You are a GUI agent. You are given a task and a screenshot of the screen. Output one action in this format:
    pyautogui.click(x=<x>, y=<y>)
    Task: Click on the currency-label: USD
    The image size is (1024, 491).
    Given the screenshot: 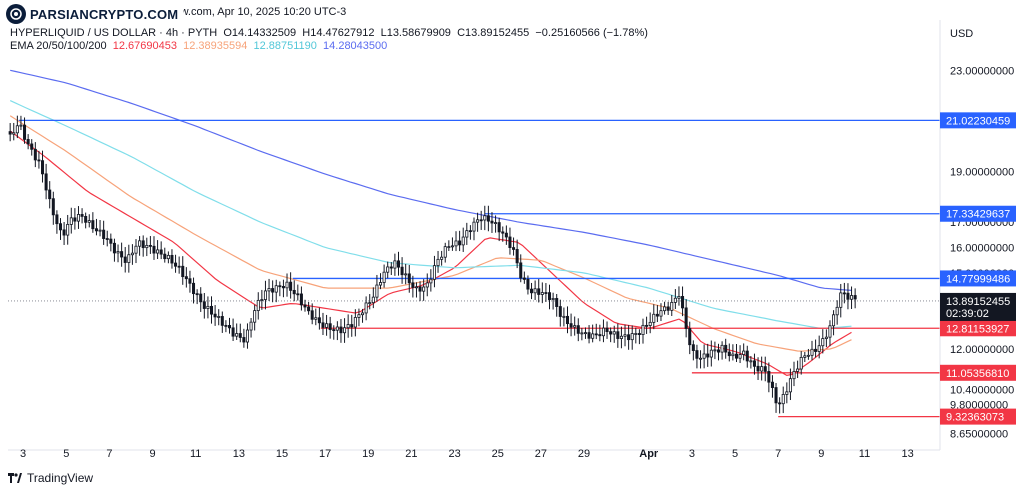 What is the action you would take?
    pyautogui.click(x=962, y=34)
    